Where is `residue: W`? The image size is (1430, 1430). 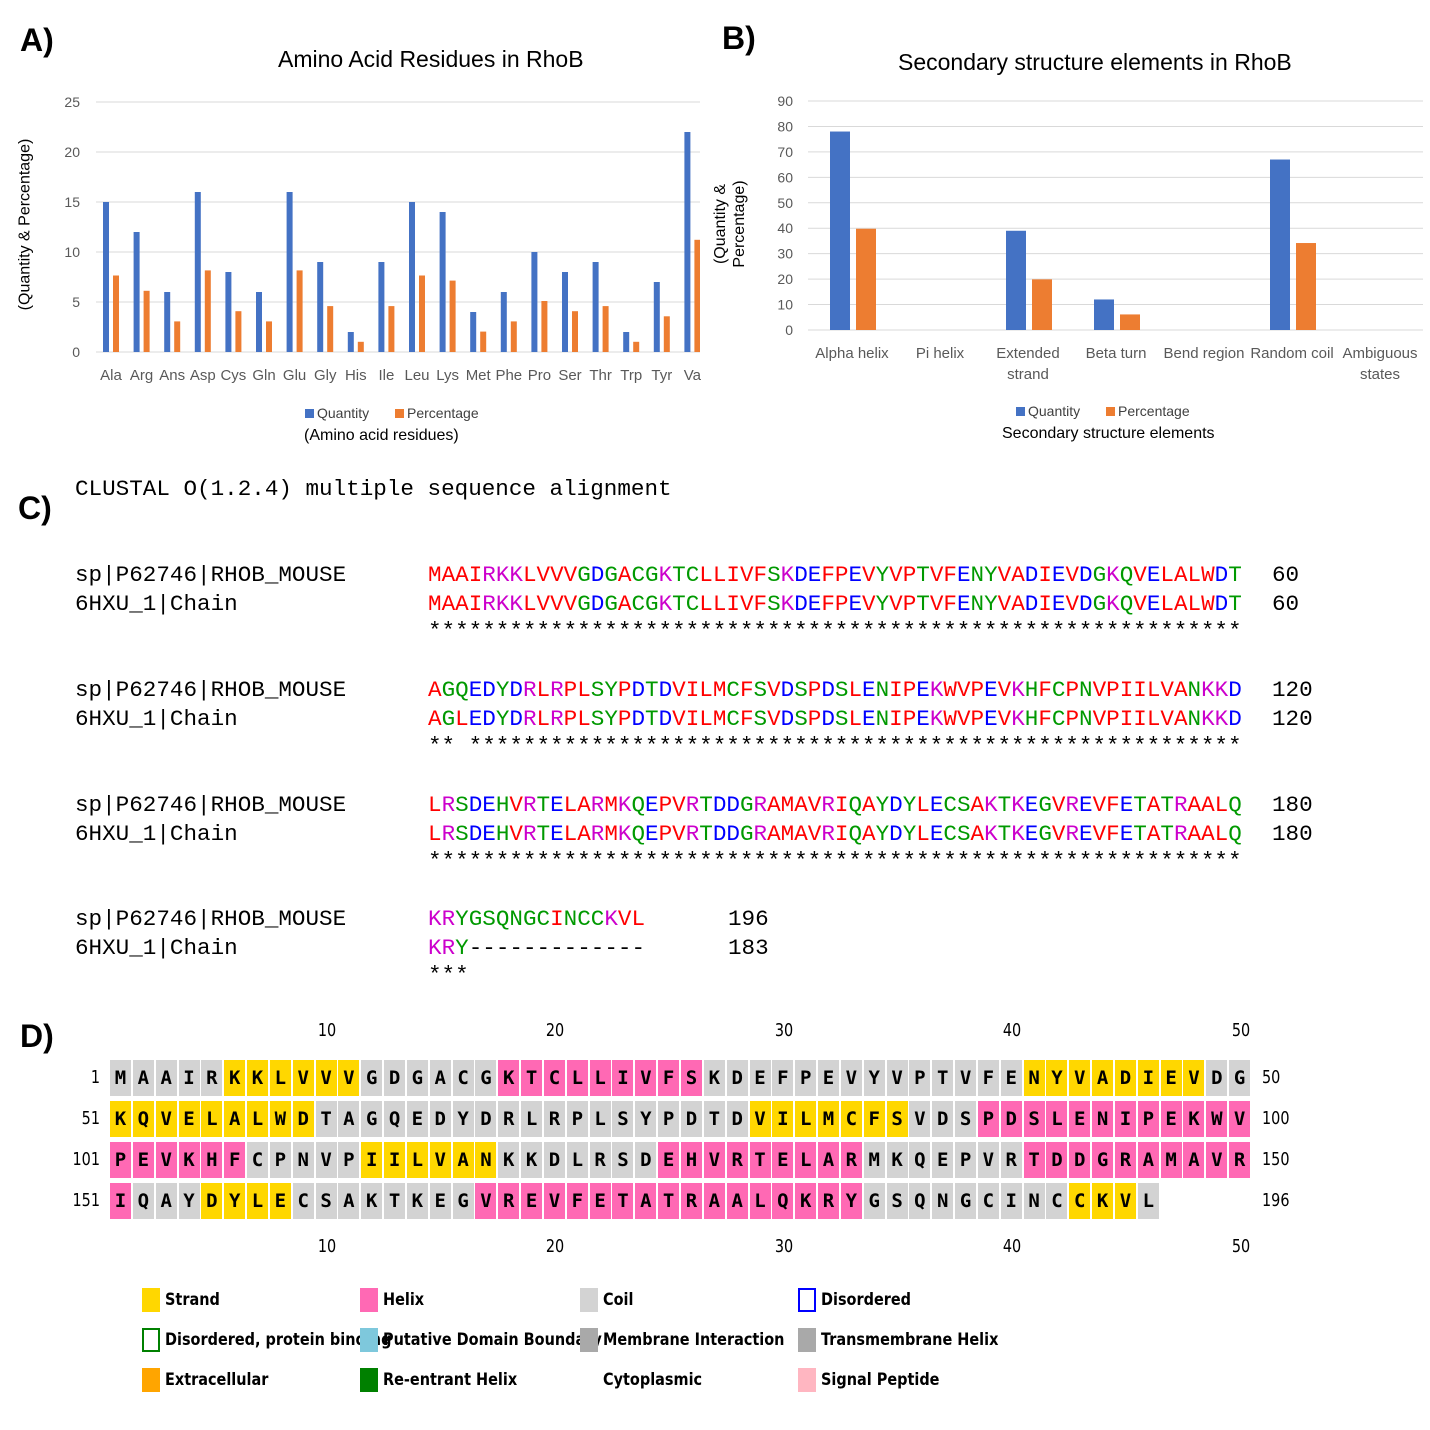
residue: W is located at coordinates (1208, 604).